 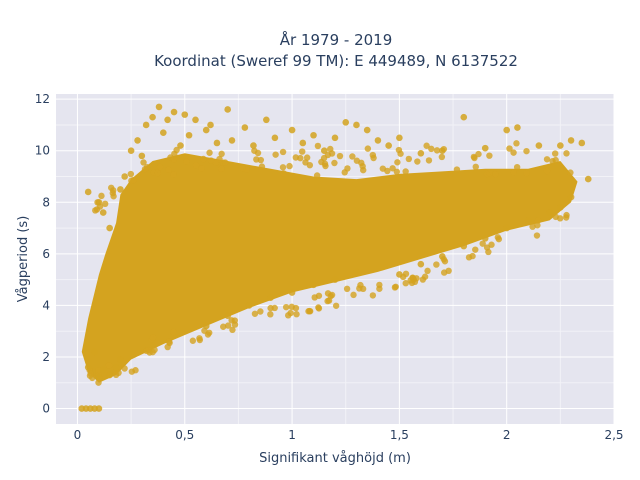 I want to click on x-tick-label: 0, so click(x=78, y=435).